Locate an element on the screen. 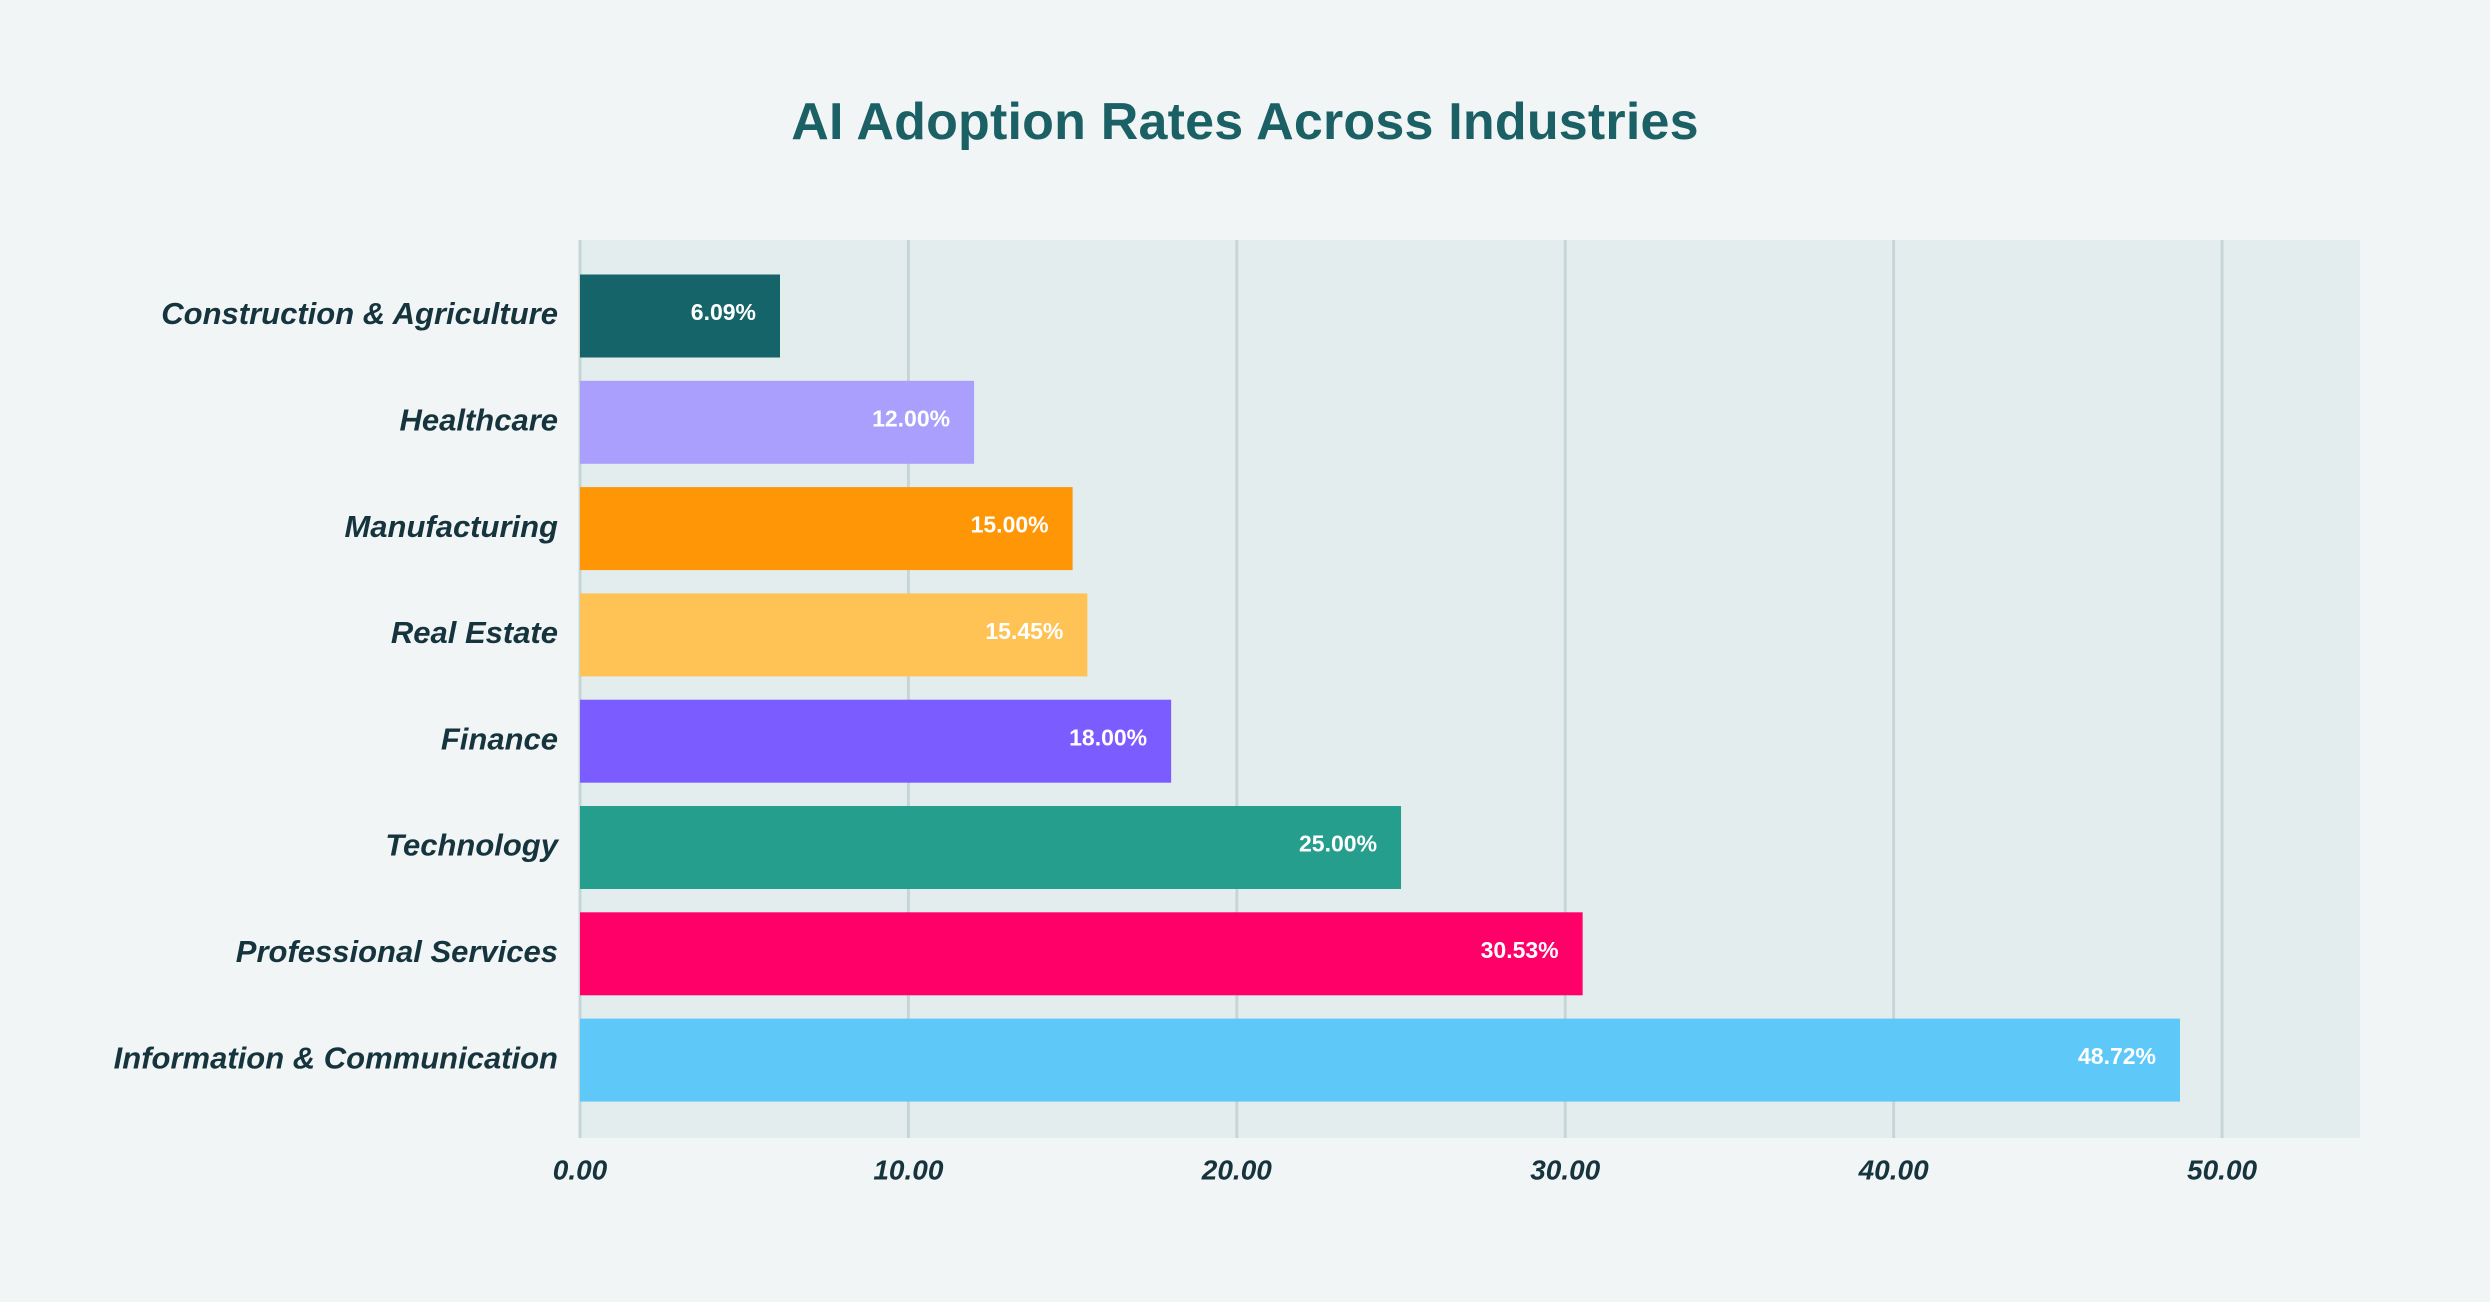 This screenshot has width=2490, height=1302. chart-title: AI Adoption Rates Across Industries is located at coordinates (1245, 122).